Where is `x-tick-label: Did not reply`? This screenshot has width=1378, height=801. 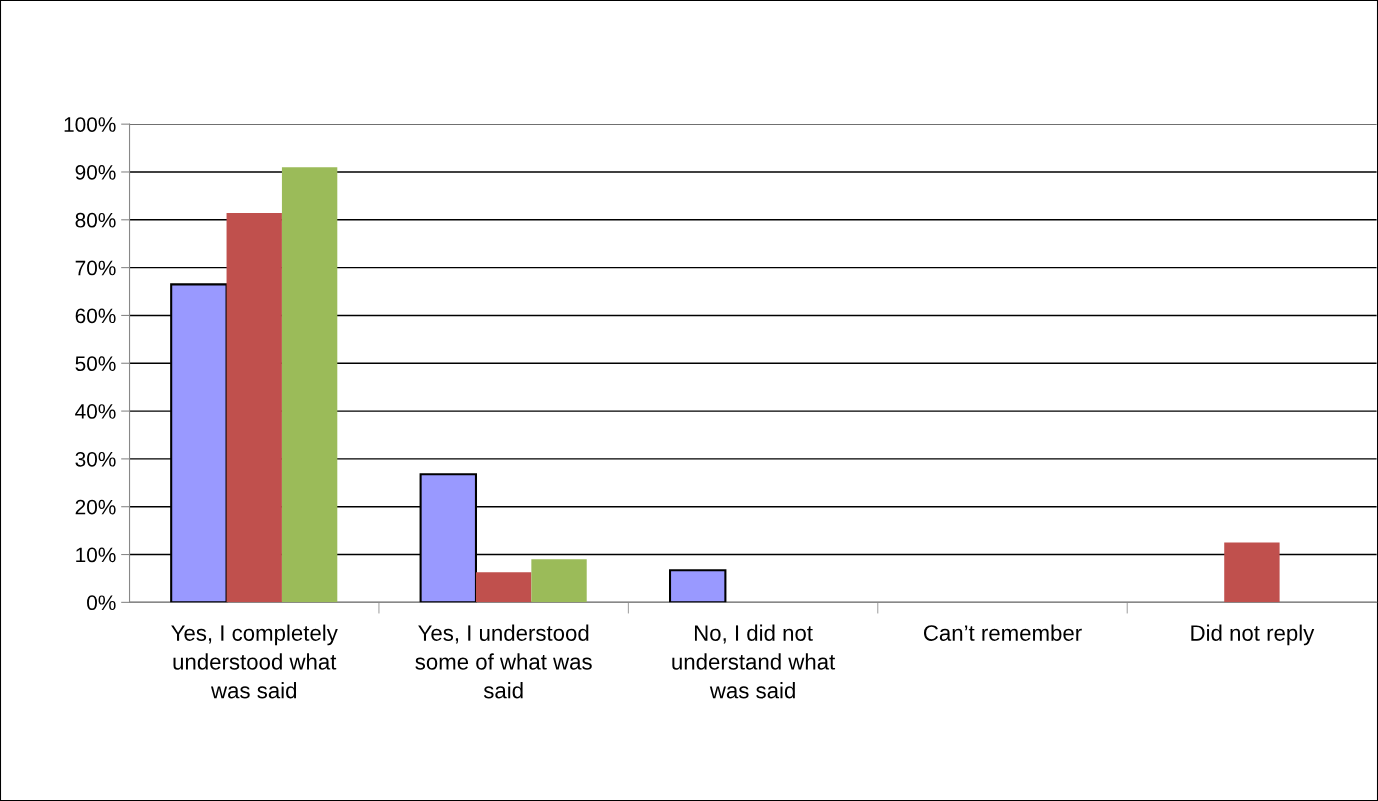
x-tick-label: Did not reply is located at coordinates (1253, 635).